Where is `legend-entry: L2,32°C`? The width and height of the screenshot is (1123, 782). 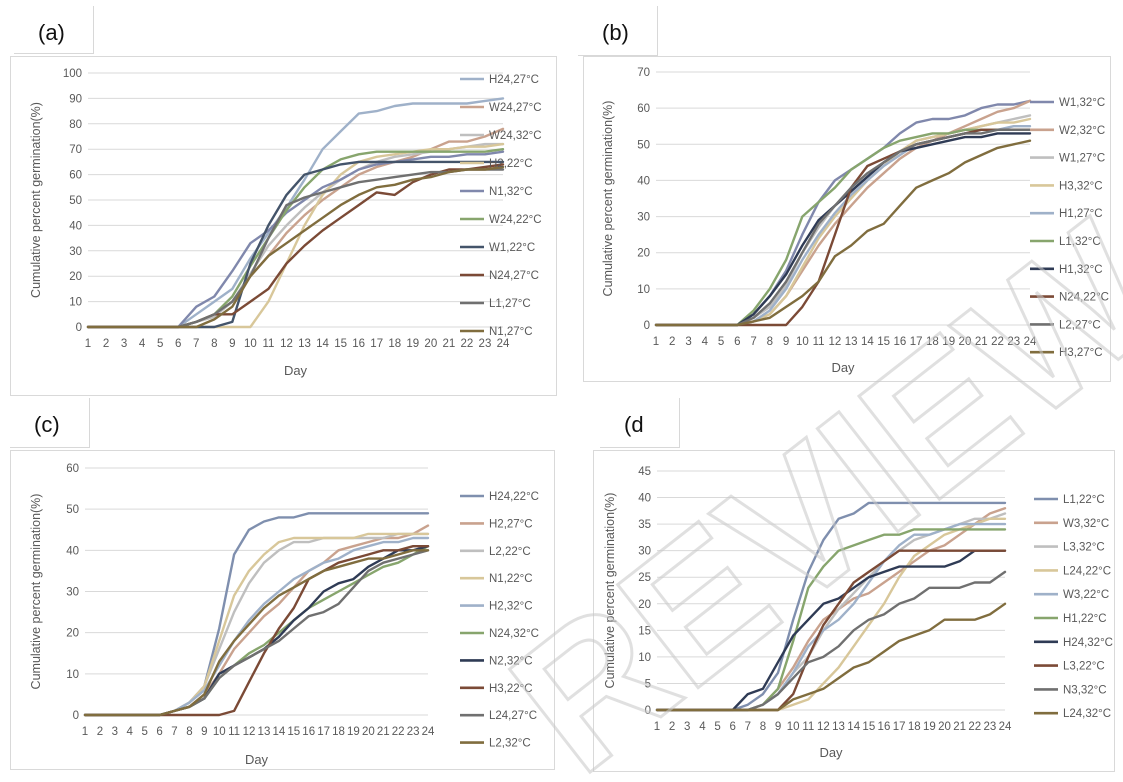 legend-entry: L2,32°C is located at coordinates (510, 744).